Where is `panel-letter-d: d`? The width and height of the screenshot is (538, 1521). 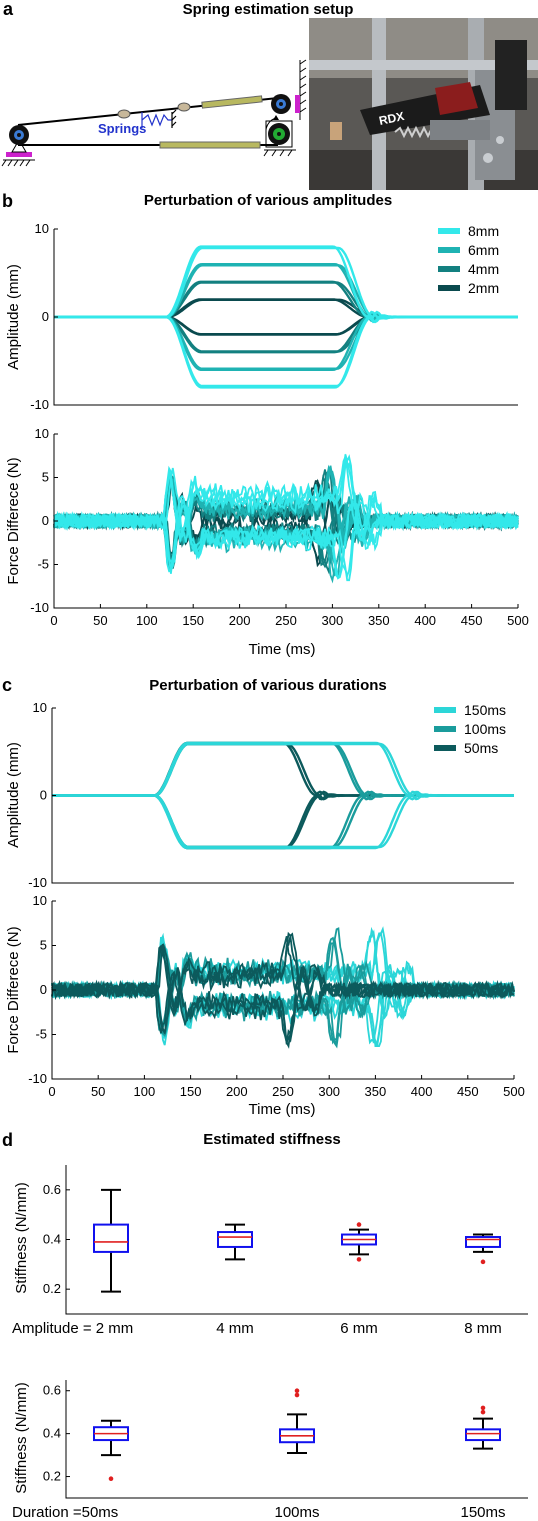
panel-letter-d: d is located at coordinates (7, 1140).